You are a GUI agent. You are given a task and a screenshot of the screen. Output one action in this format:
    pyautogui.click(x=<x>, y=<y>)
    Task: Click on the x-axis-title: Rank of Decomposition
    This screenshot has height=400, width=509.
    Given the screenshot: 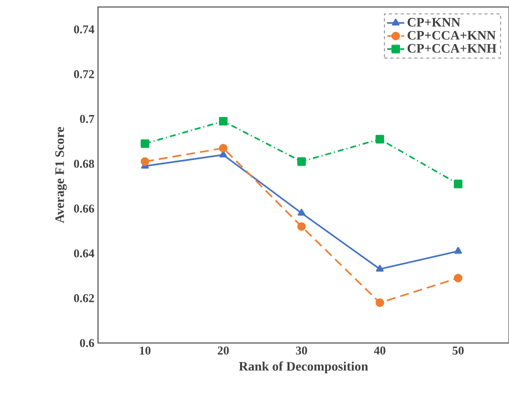 What is the action you would take?
    pyautogui.click(x=303, y=367)
    